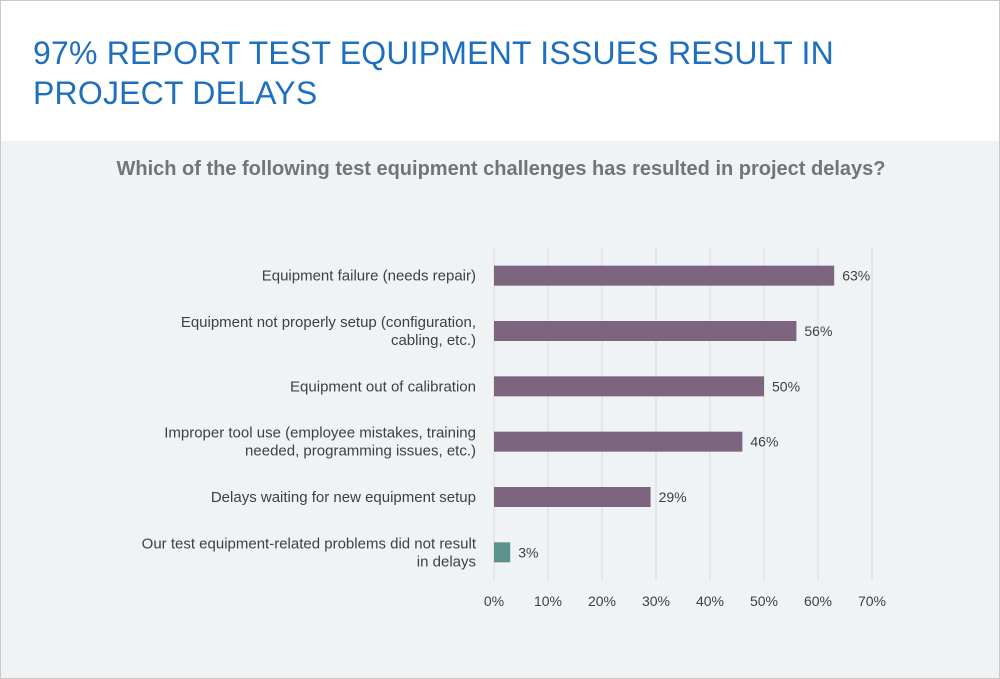  Describe the element at coordinates (446, 561) in the screenshot. I see `category-label-line: in delays` at that location.